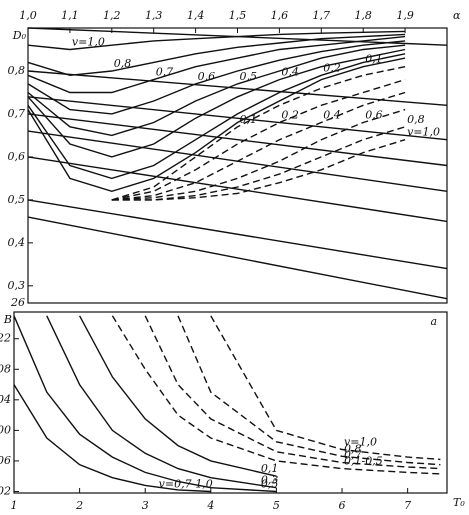  I want to click on x-axis-label: α, so click(457, 15).